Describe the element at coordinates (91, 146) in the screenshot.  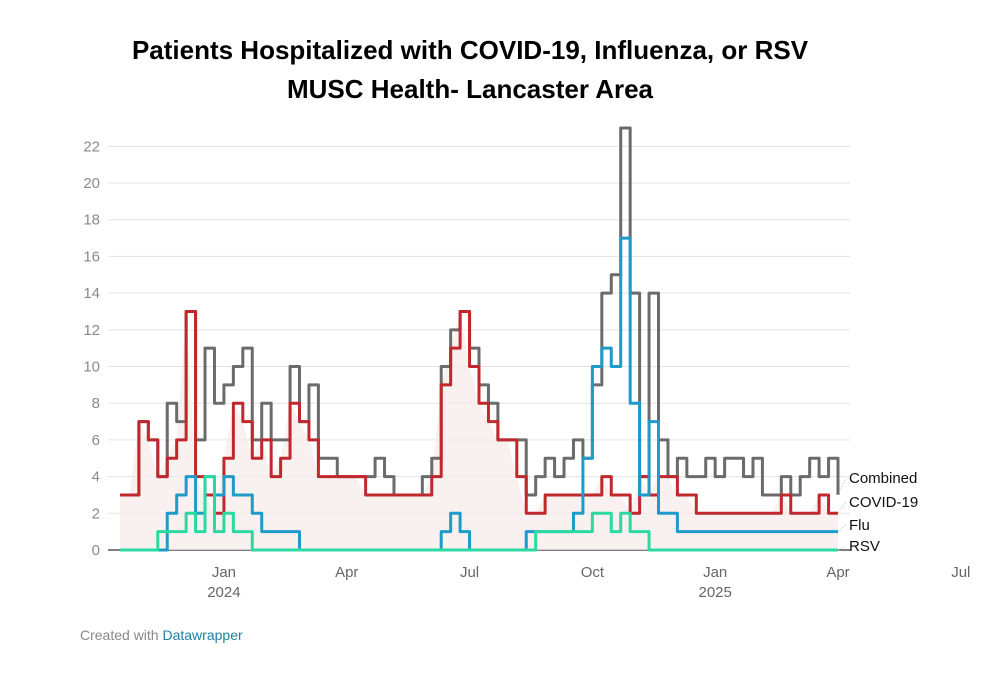
I see `y-tick-label: 22` at that location.